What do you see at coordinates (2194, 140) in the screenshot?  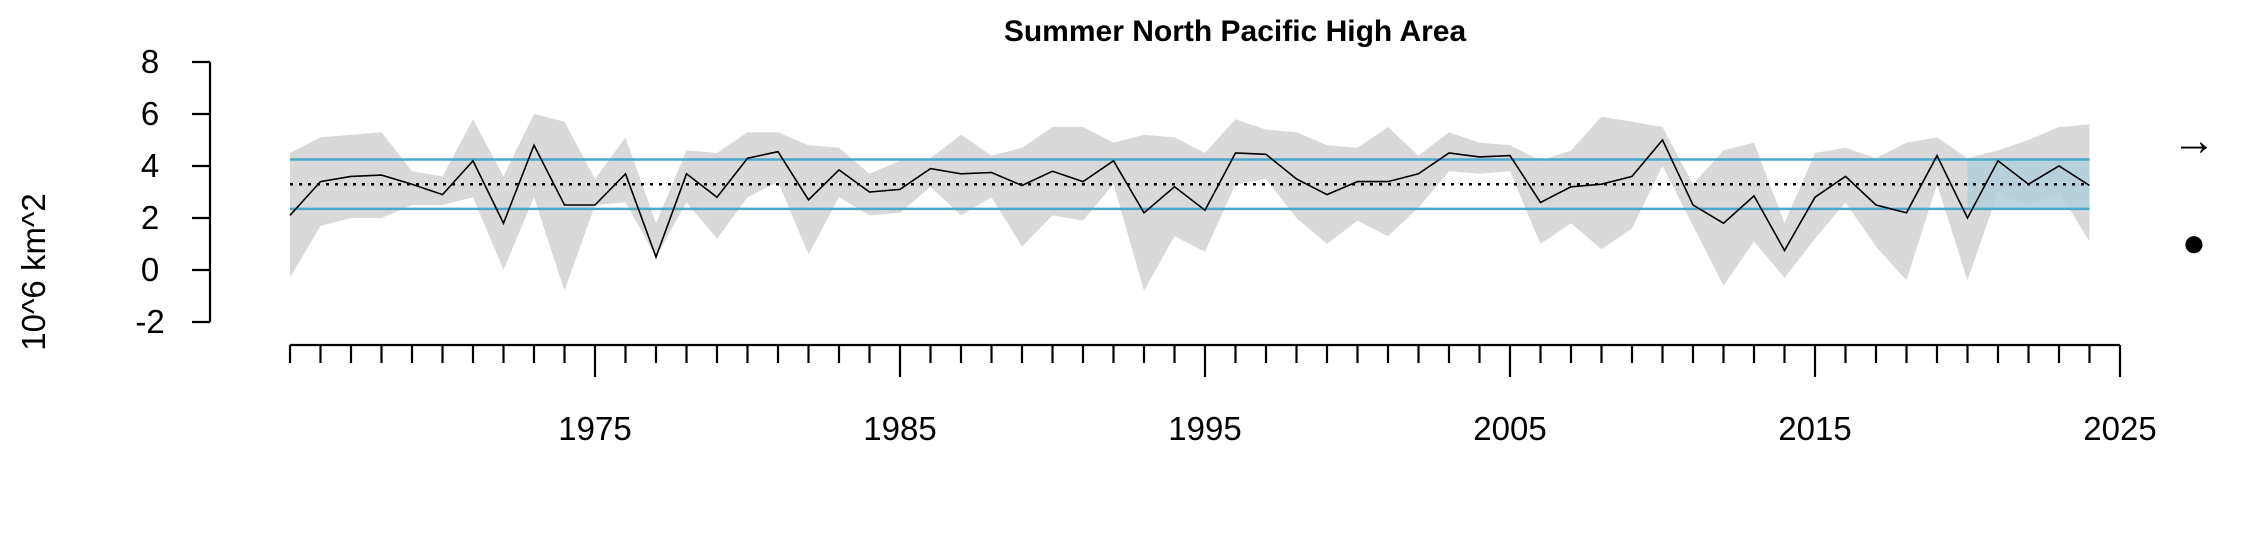 I see `trend-arrow-icon: →` at bounding box center [2194, 140].